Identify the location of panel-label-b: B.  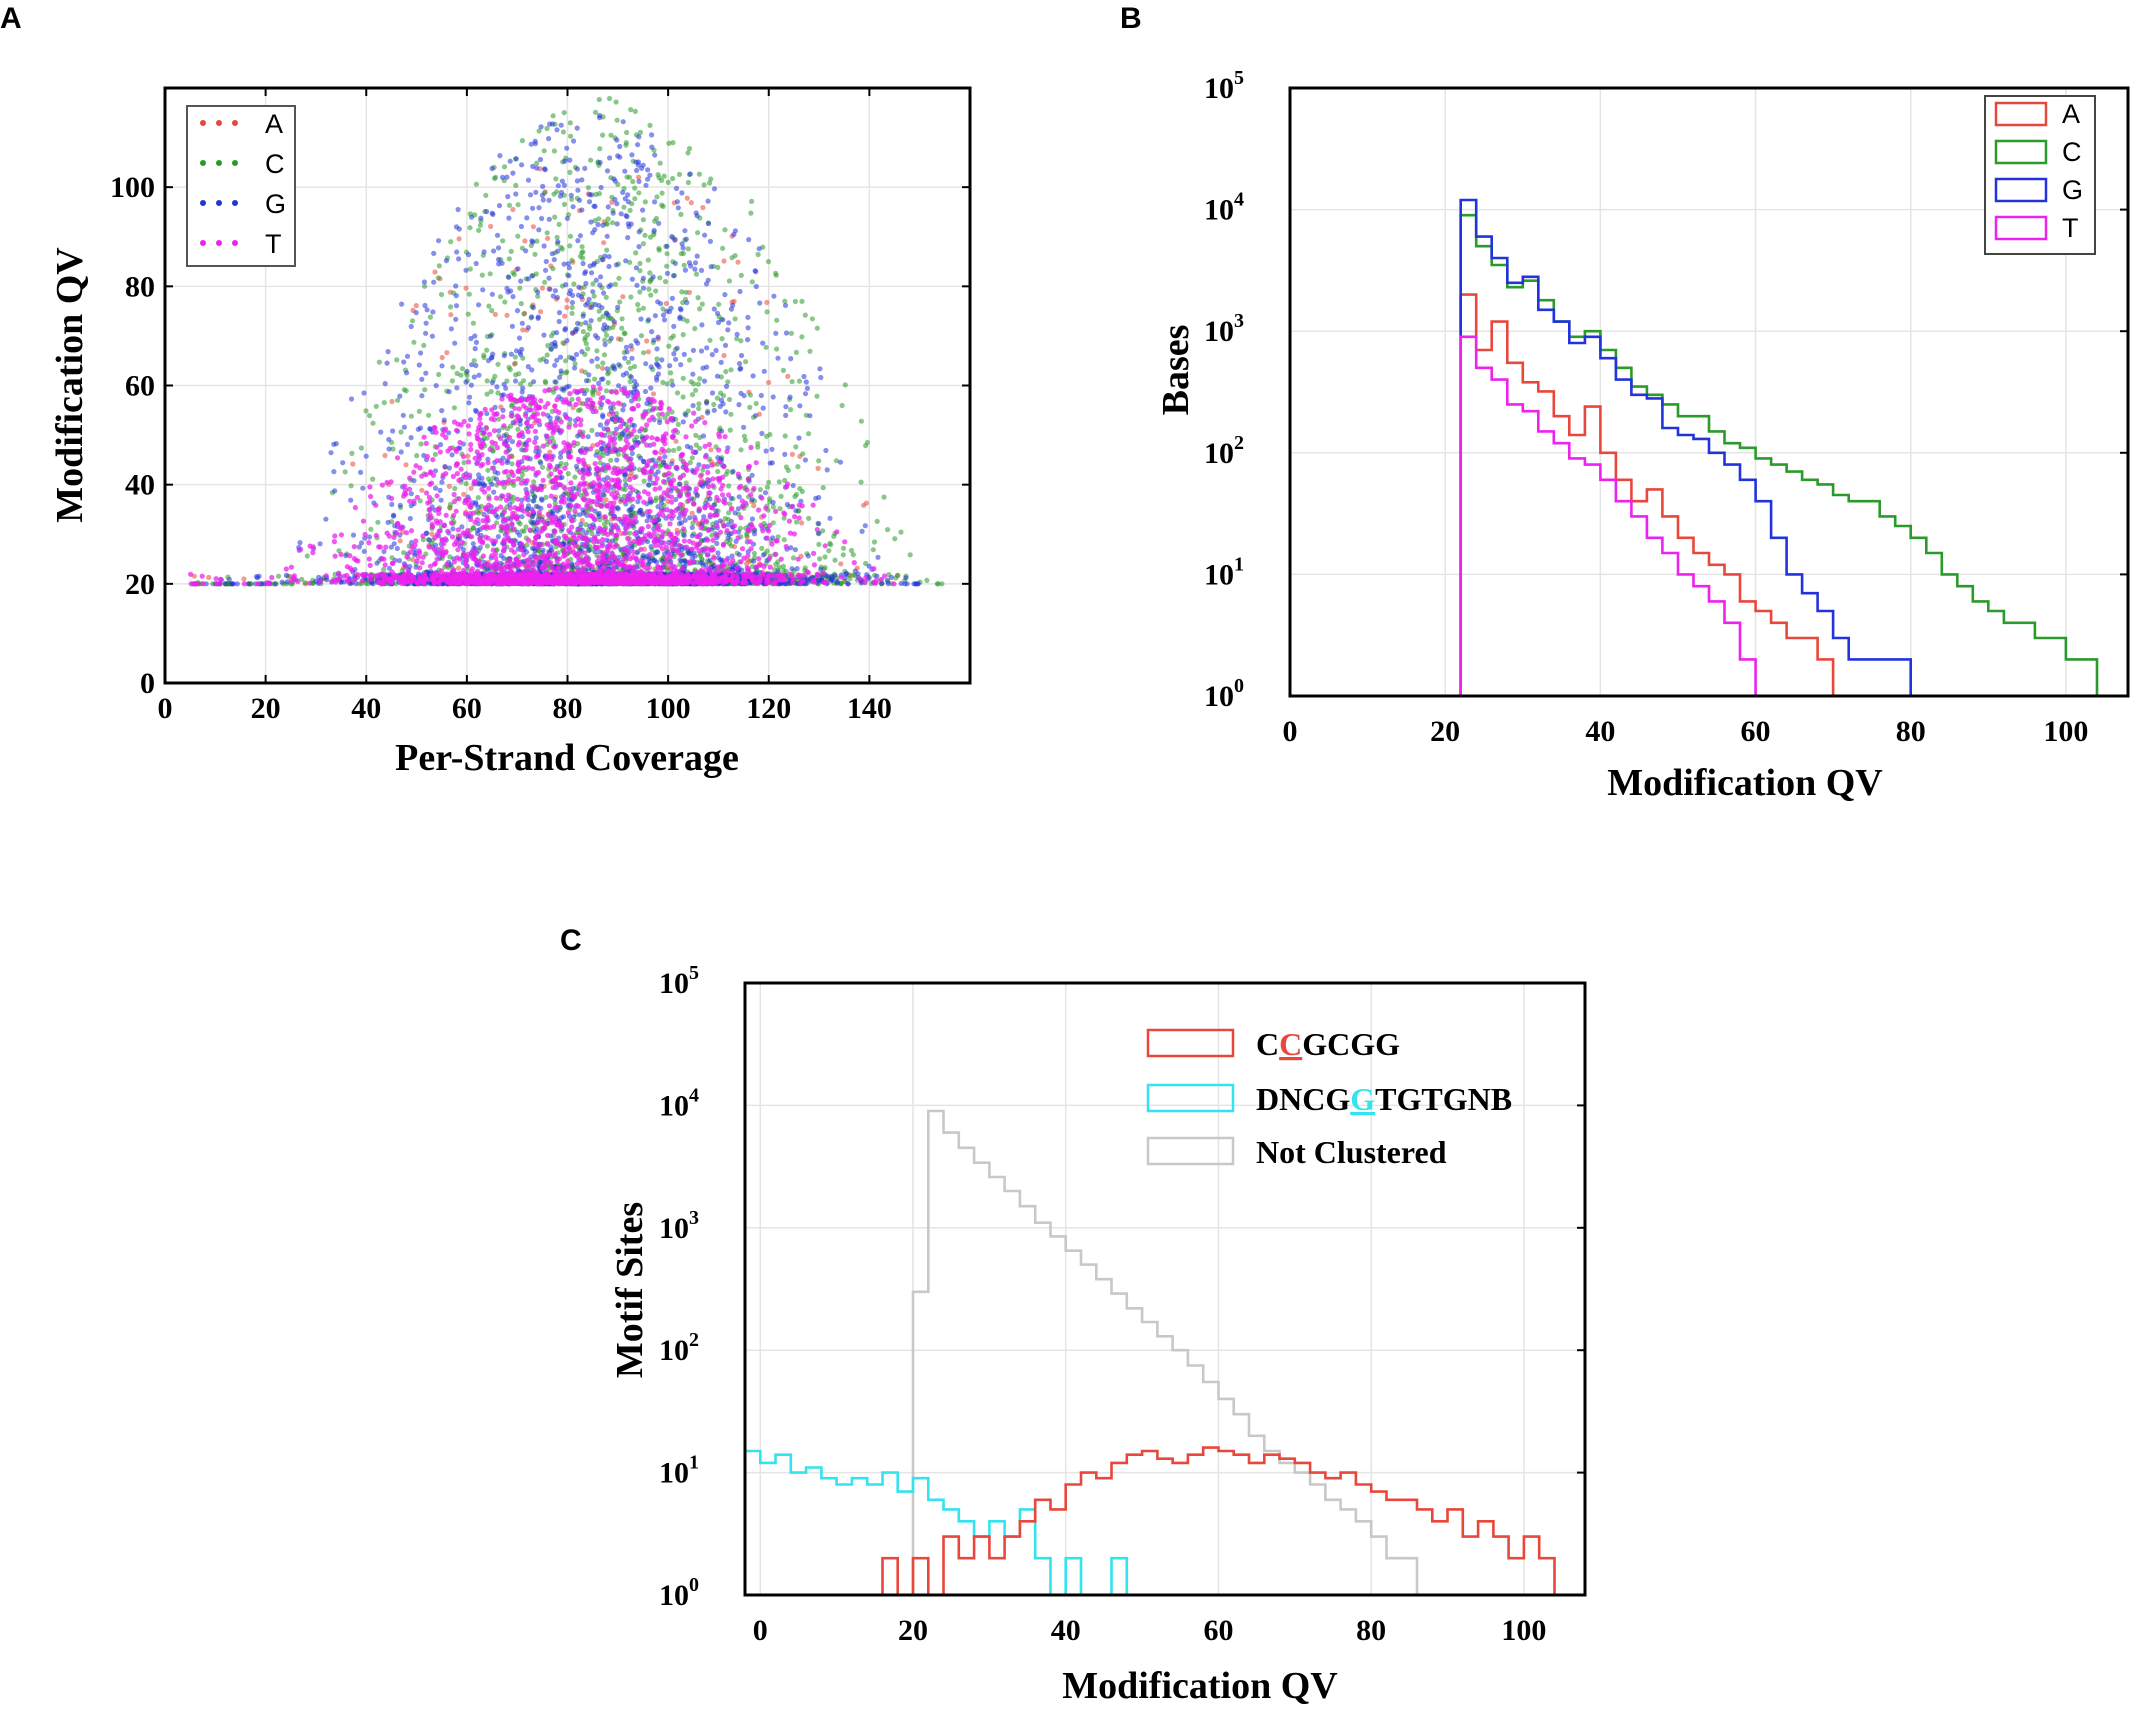
(1131, 18).